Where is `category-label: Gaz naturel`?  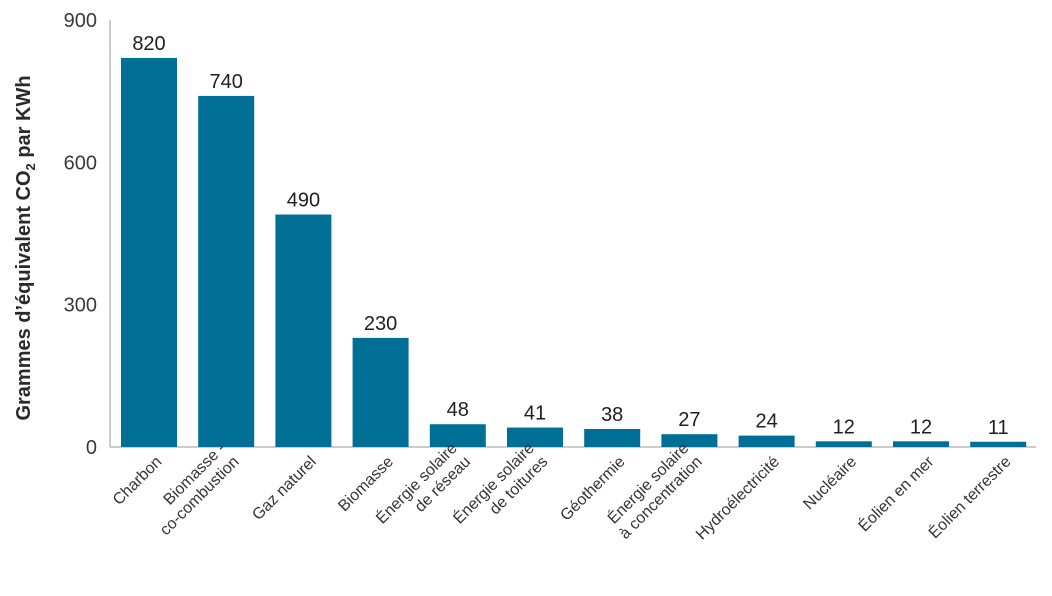
category-label: Gaz naturel is located at coordinates (284, 488).